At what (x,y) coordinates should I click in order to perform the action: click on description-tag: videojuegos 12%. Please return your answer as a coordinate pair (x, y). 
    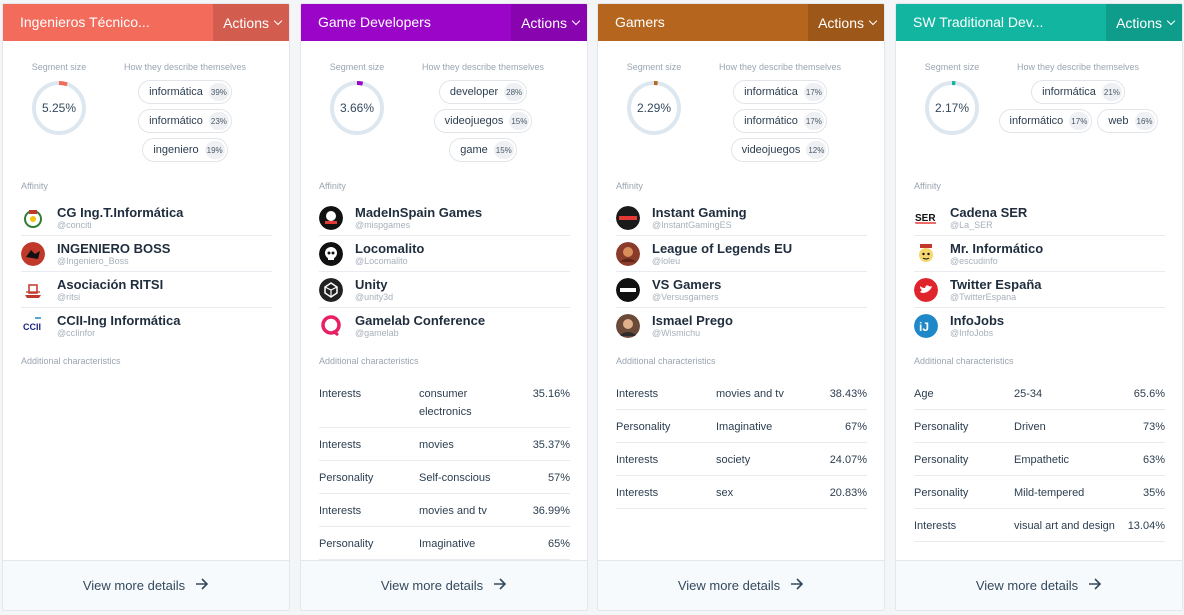
    Looking at the image, I should click on (780, 150).